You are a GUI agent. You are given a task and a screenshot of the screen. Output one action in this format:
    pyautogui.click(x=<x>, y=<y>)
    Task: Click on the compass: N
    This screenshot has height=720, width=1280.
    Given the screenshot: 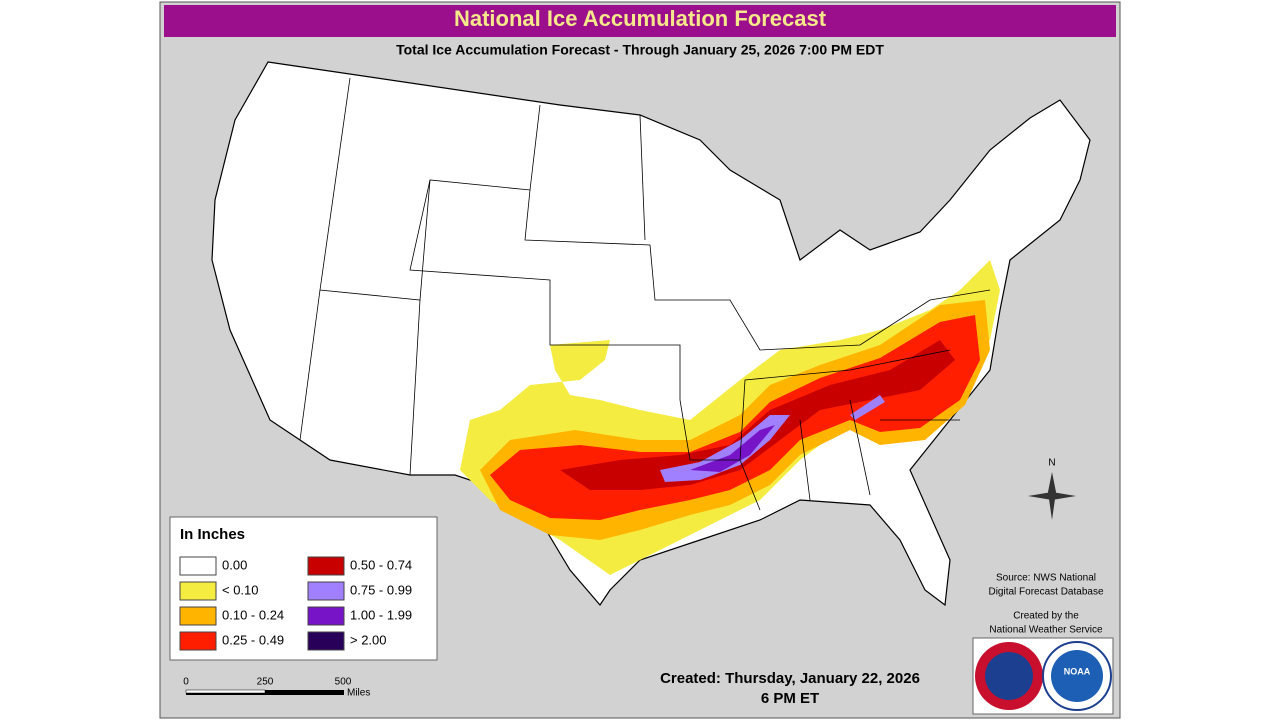 What is the action you would take?
    pyautogui.click(x=1052, y=489)
    